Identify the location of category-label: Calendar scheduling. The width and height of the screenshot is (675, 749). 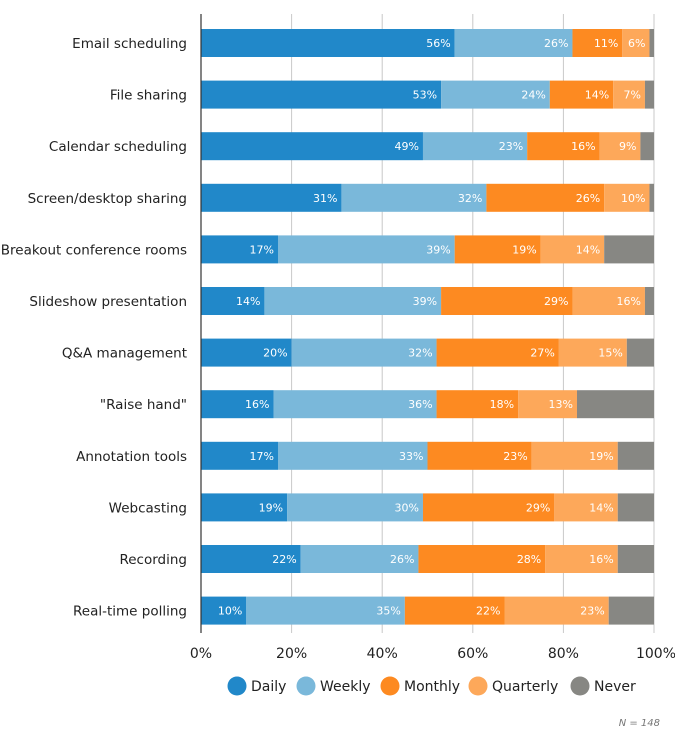
(118, 147).